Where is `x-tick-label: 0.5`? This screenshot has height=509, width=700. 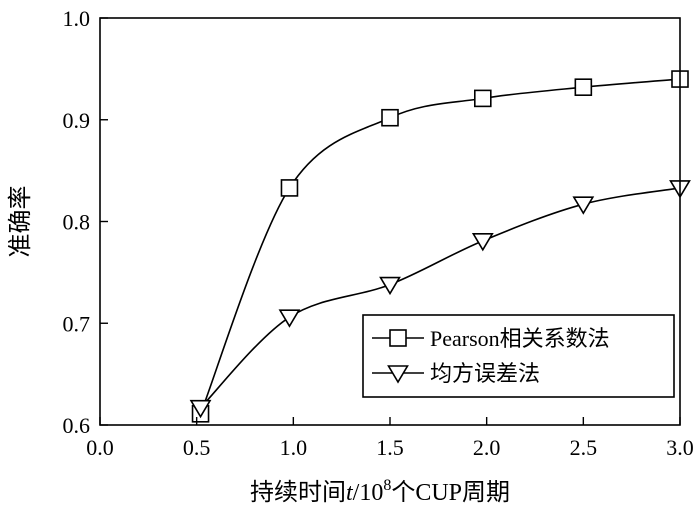 x-tick-label: 0.5 is located at coordinates (197, 447).